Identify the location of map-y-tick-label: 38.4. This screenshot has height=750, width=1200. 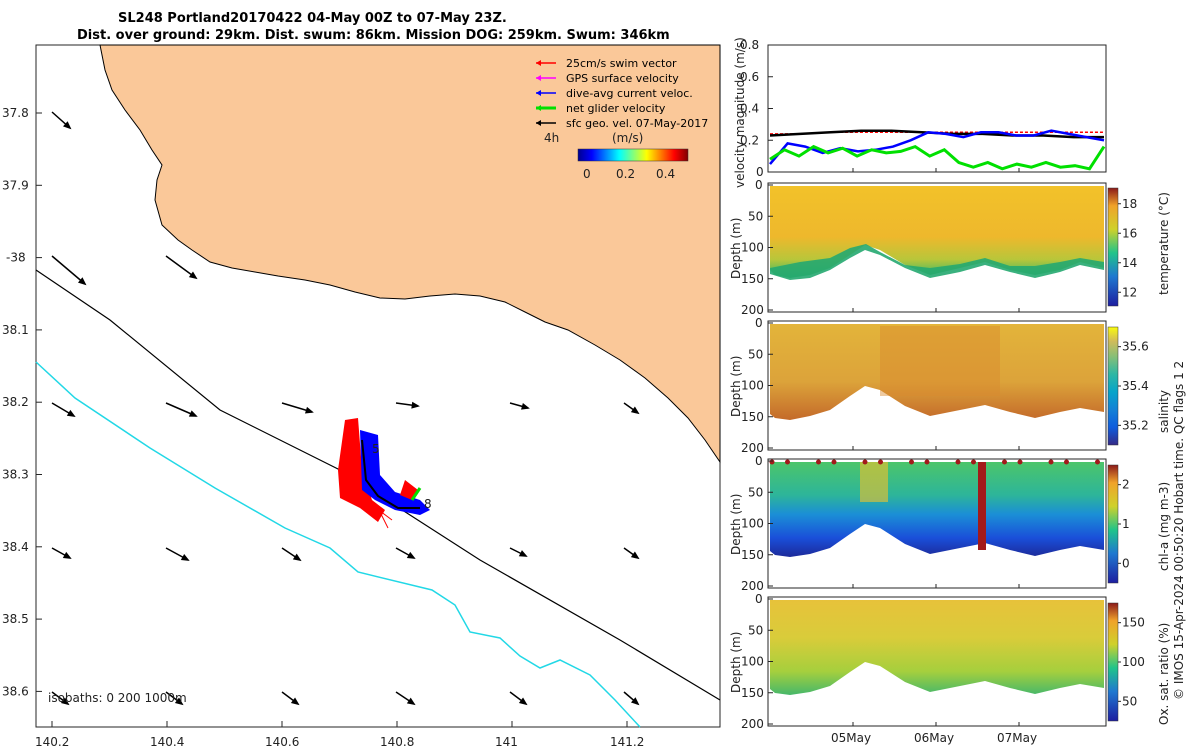
(15, 547).